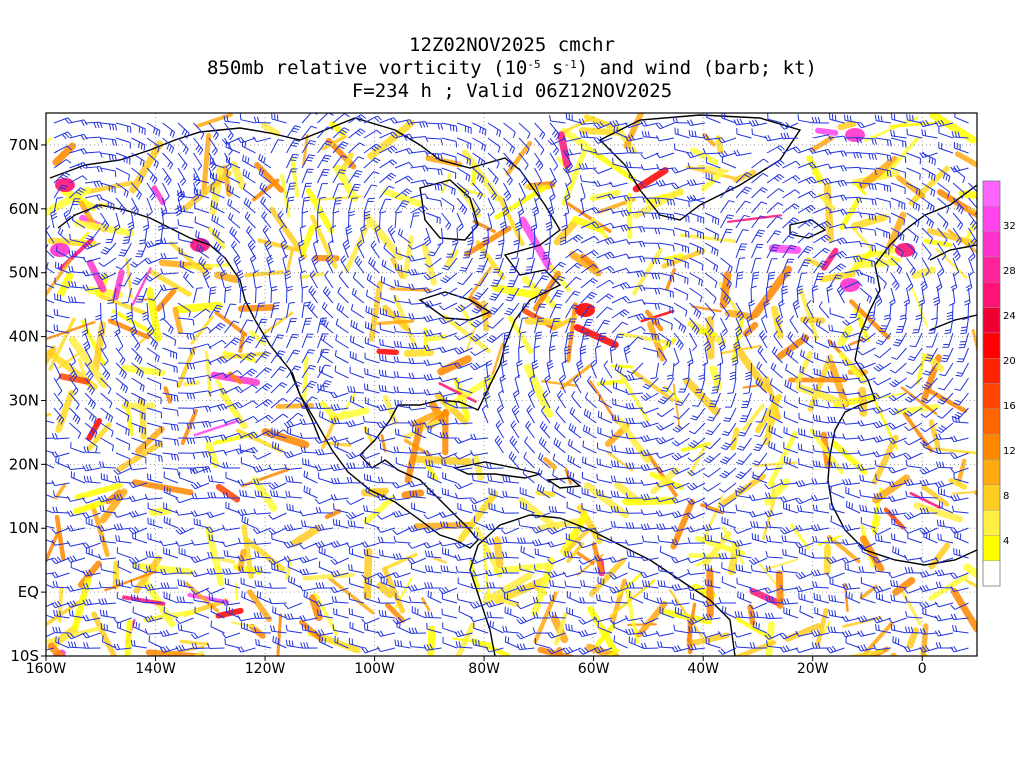 This screenshot has height=768, width=1024. What do you see at coordinates (28, 592) in the screenshot?
I see `lat-label: EQ` at bounding box center [28, 592].